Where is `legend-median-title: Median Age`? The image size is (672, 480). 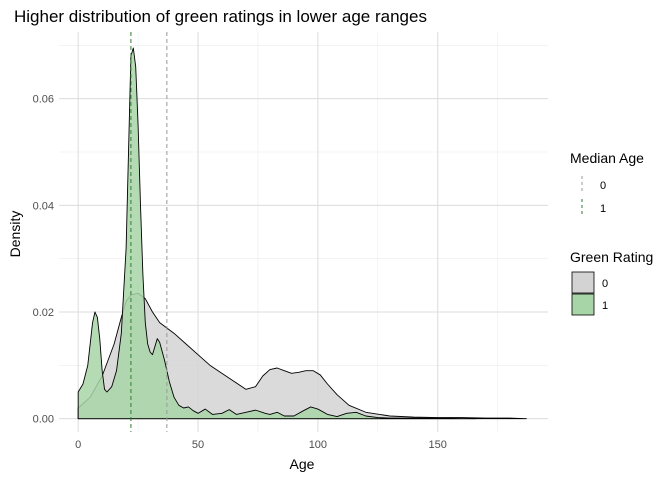
legend-median-title: Median Age is located at coordinates (607, 158).